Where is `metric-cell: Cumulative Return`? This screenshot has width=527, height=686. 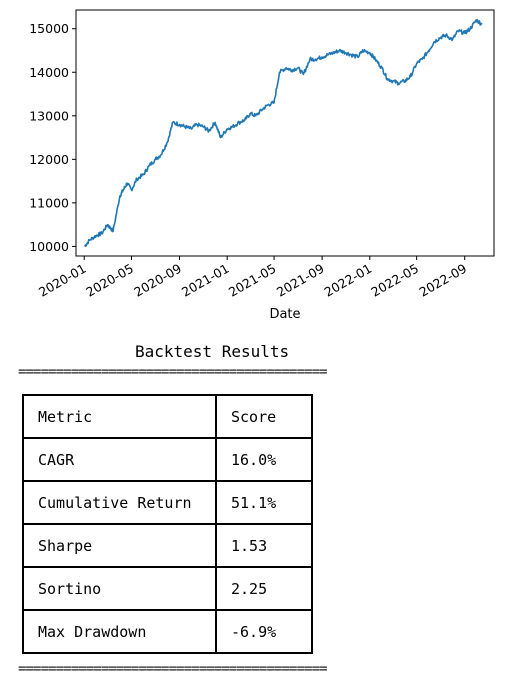
metric-cell: Cumulative Return is located at coordinates (119, 502).